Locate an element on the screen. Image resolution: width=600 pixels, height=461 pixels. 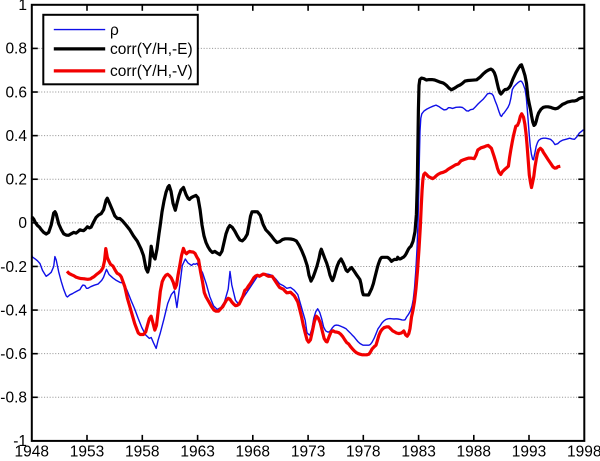
svg-text: ρ is located at coordinates (114, 30).